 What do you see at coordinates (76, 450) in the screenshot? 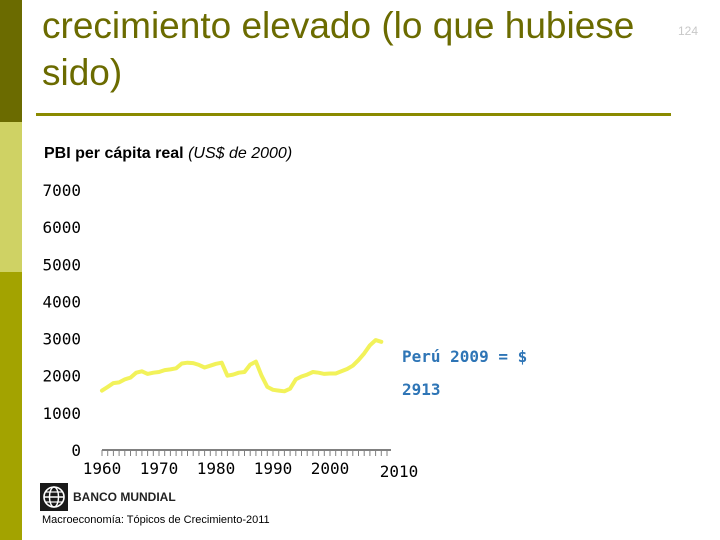
I see `y-tick-label: 0` at bounding box center [76, 450].